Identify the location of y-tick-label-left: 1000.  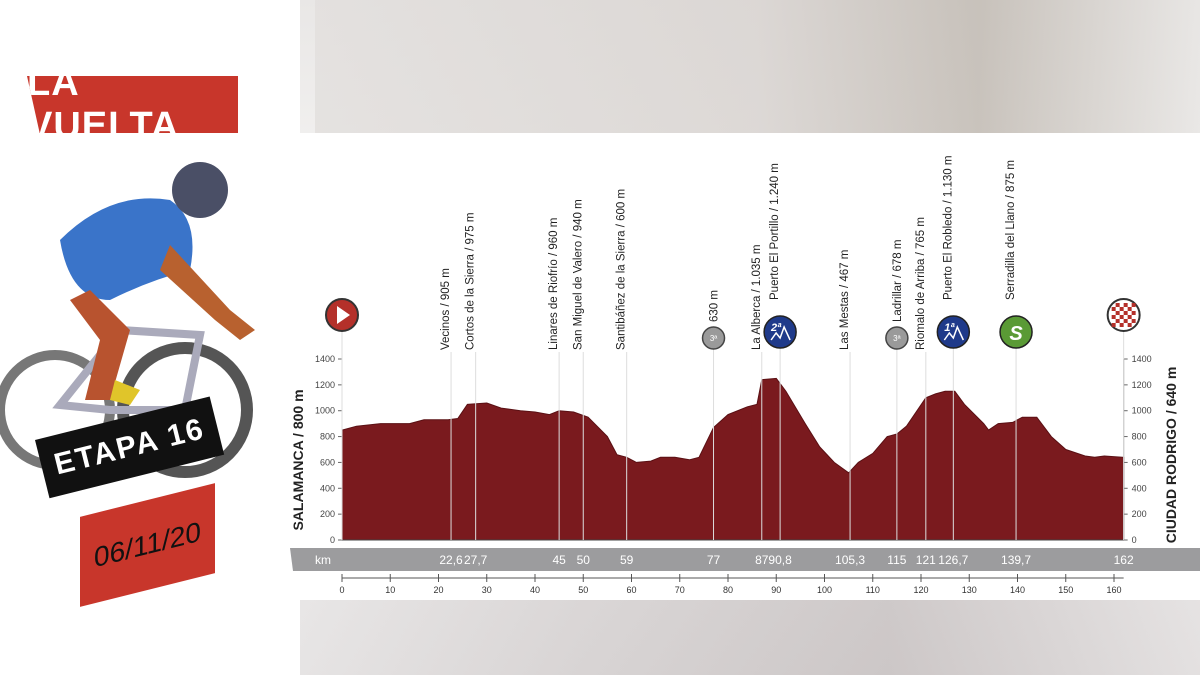
(325, 411).